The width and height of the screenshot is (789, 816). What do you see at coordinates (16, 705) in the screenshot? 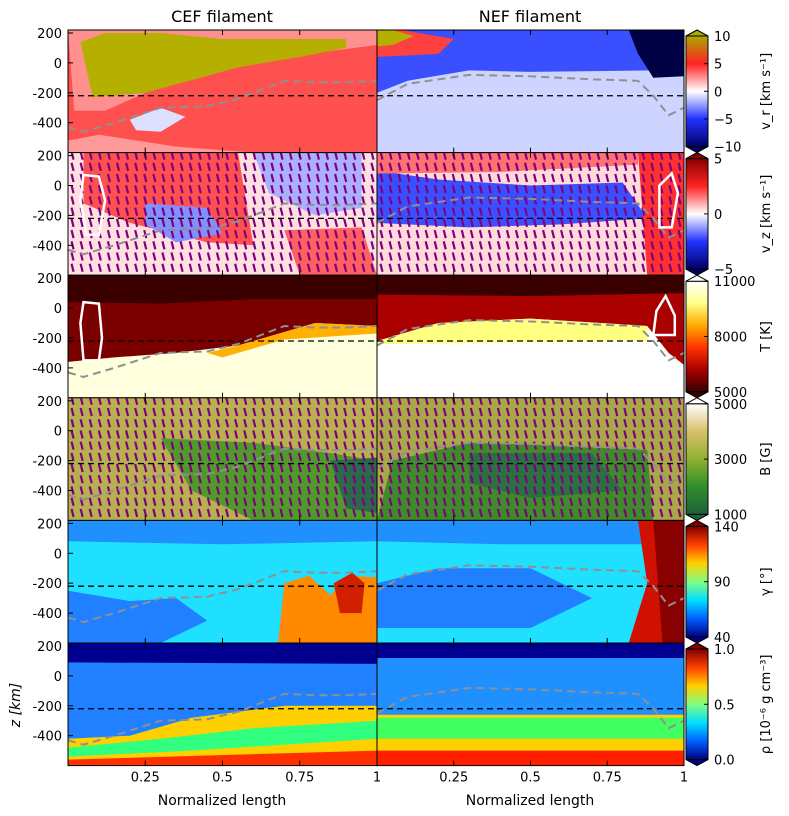
I see `y-axis-label: z [km]` at bounding box center [16, 705].